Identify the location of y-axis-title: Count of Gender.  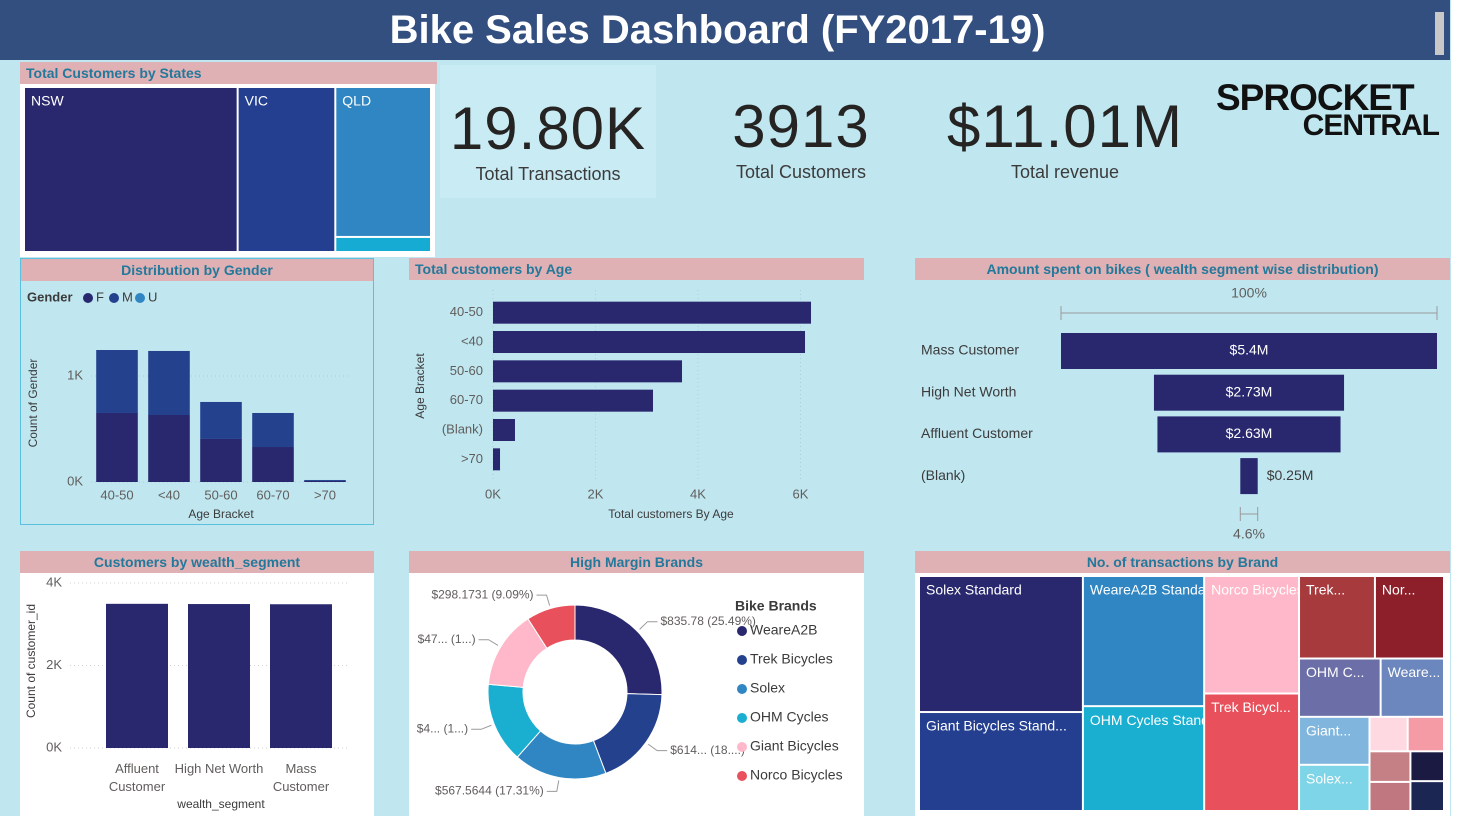
(33, 403).